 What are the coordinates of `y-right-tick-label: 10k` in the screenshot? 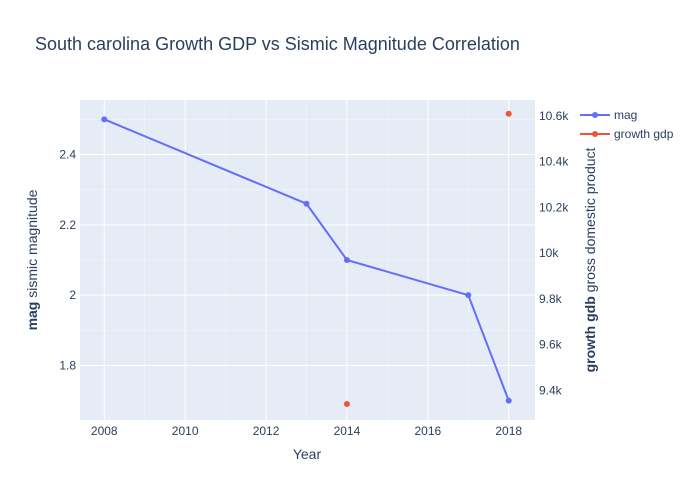 It's located at (549, 253).